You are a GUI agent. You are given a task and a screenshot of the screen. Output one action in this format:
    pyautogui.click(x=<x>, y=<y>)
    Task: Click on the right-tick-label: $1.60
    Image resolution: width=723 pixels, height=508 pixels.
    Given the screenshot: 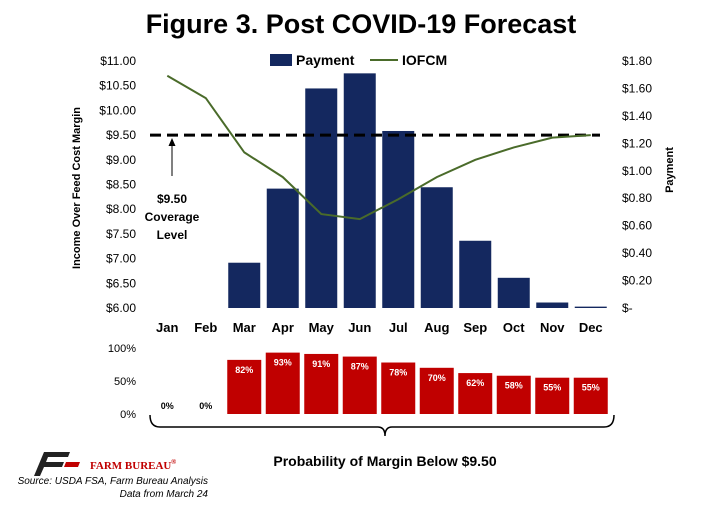 What is the action you would take?
    pyautogui.click(x=637, y=88)
    